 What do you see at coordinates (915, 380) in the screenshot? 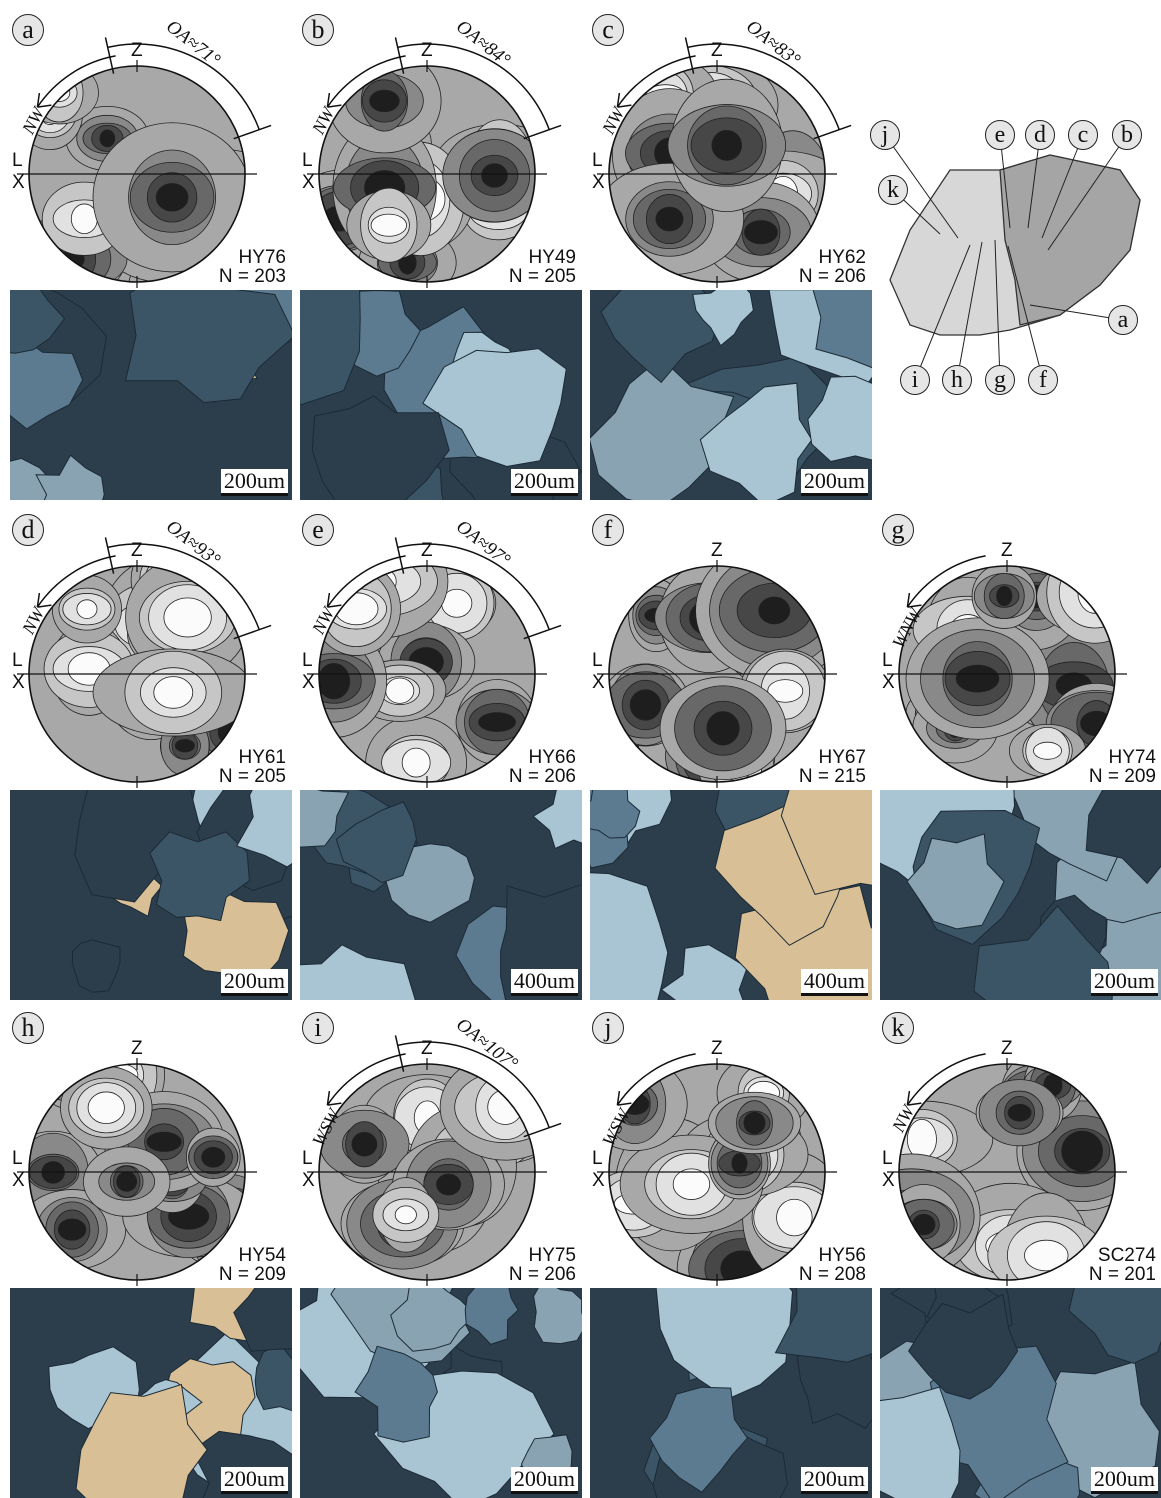
I see `map-label-i: i` at bounding box center [915, 380].